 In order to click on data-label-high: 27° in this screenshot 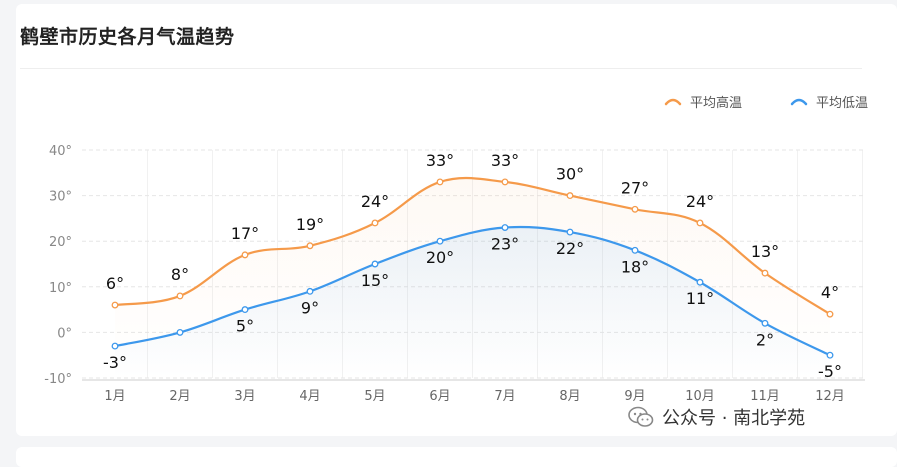, I will do `click(635, 187)`.